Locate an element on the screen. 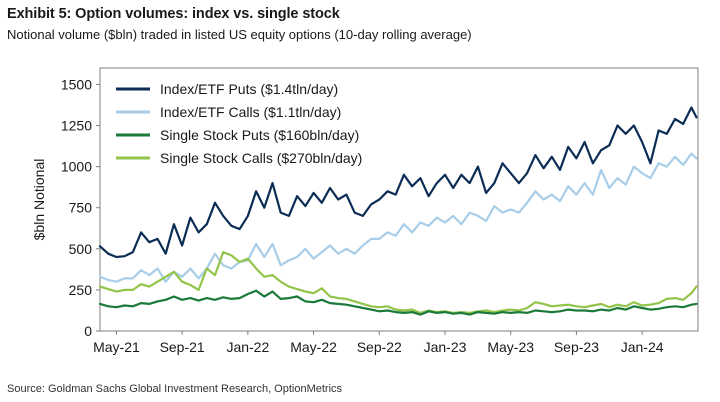  legend-label: Index/ETF Calls ($1.1tln/day) is located at coordinates (250, 112).